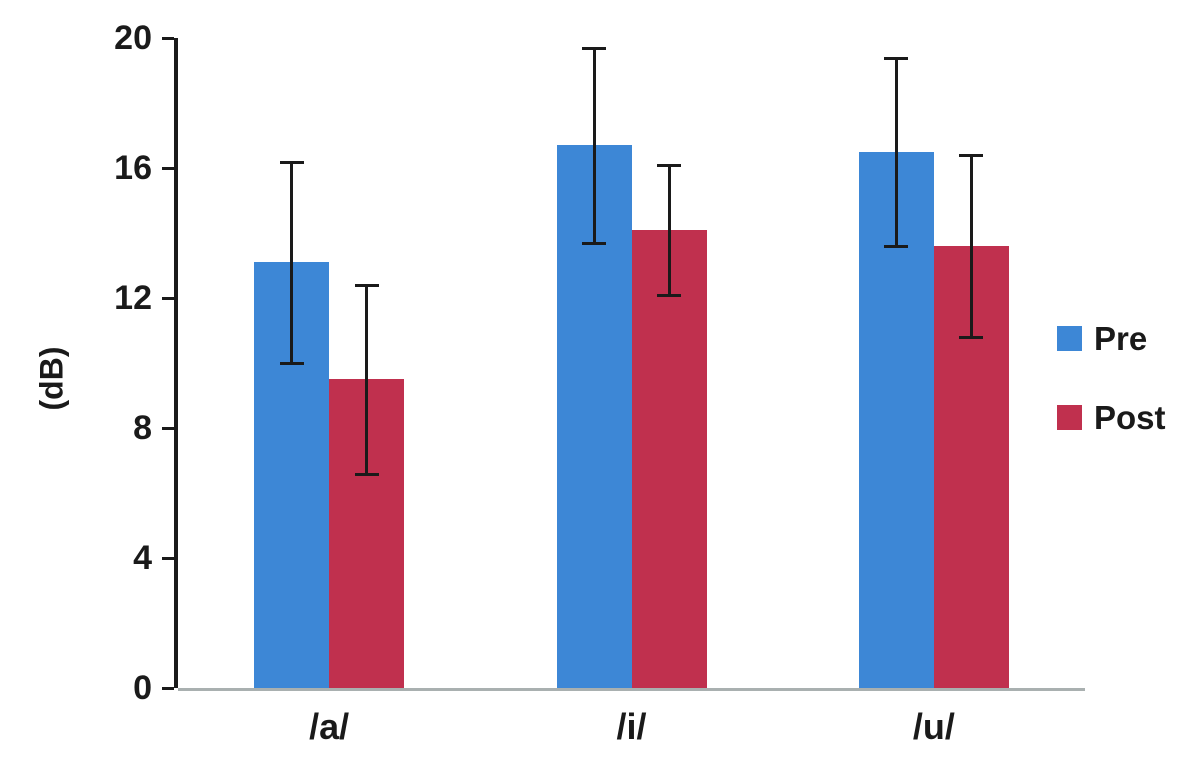 This screenshot has width=1202, height=779. I want to click on y-tick-label: 8, so click(142, 428).